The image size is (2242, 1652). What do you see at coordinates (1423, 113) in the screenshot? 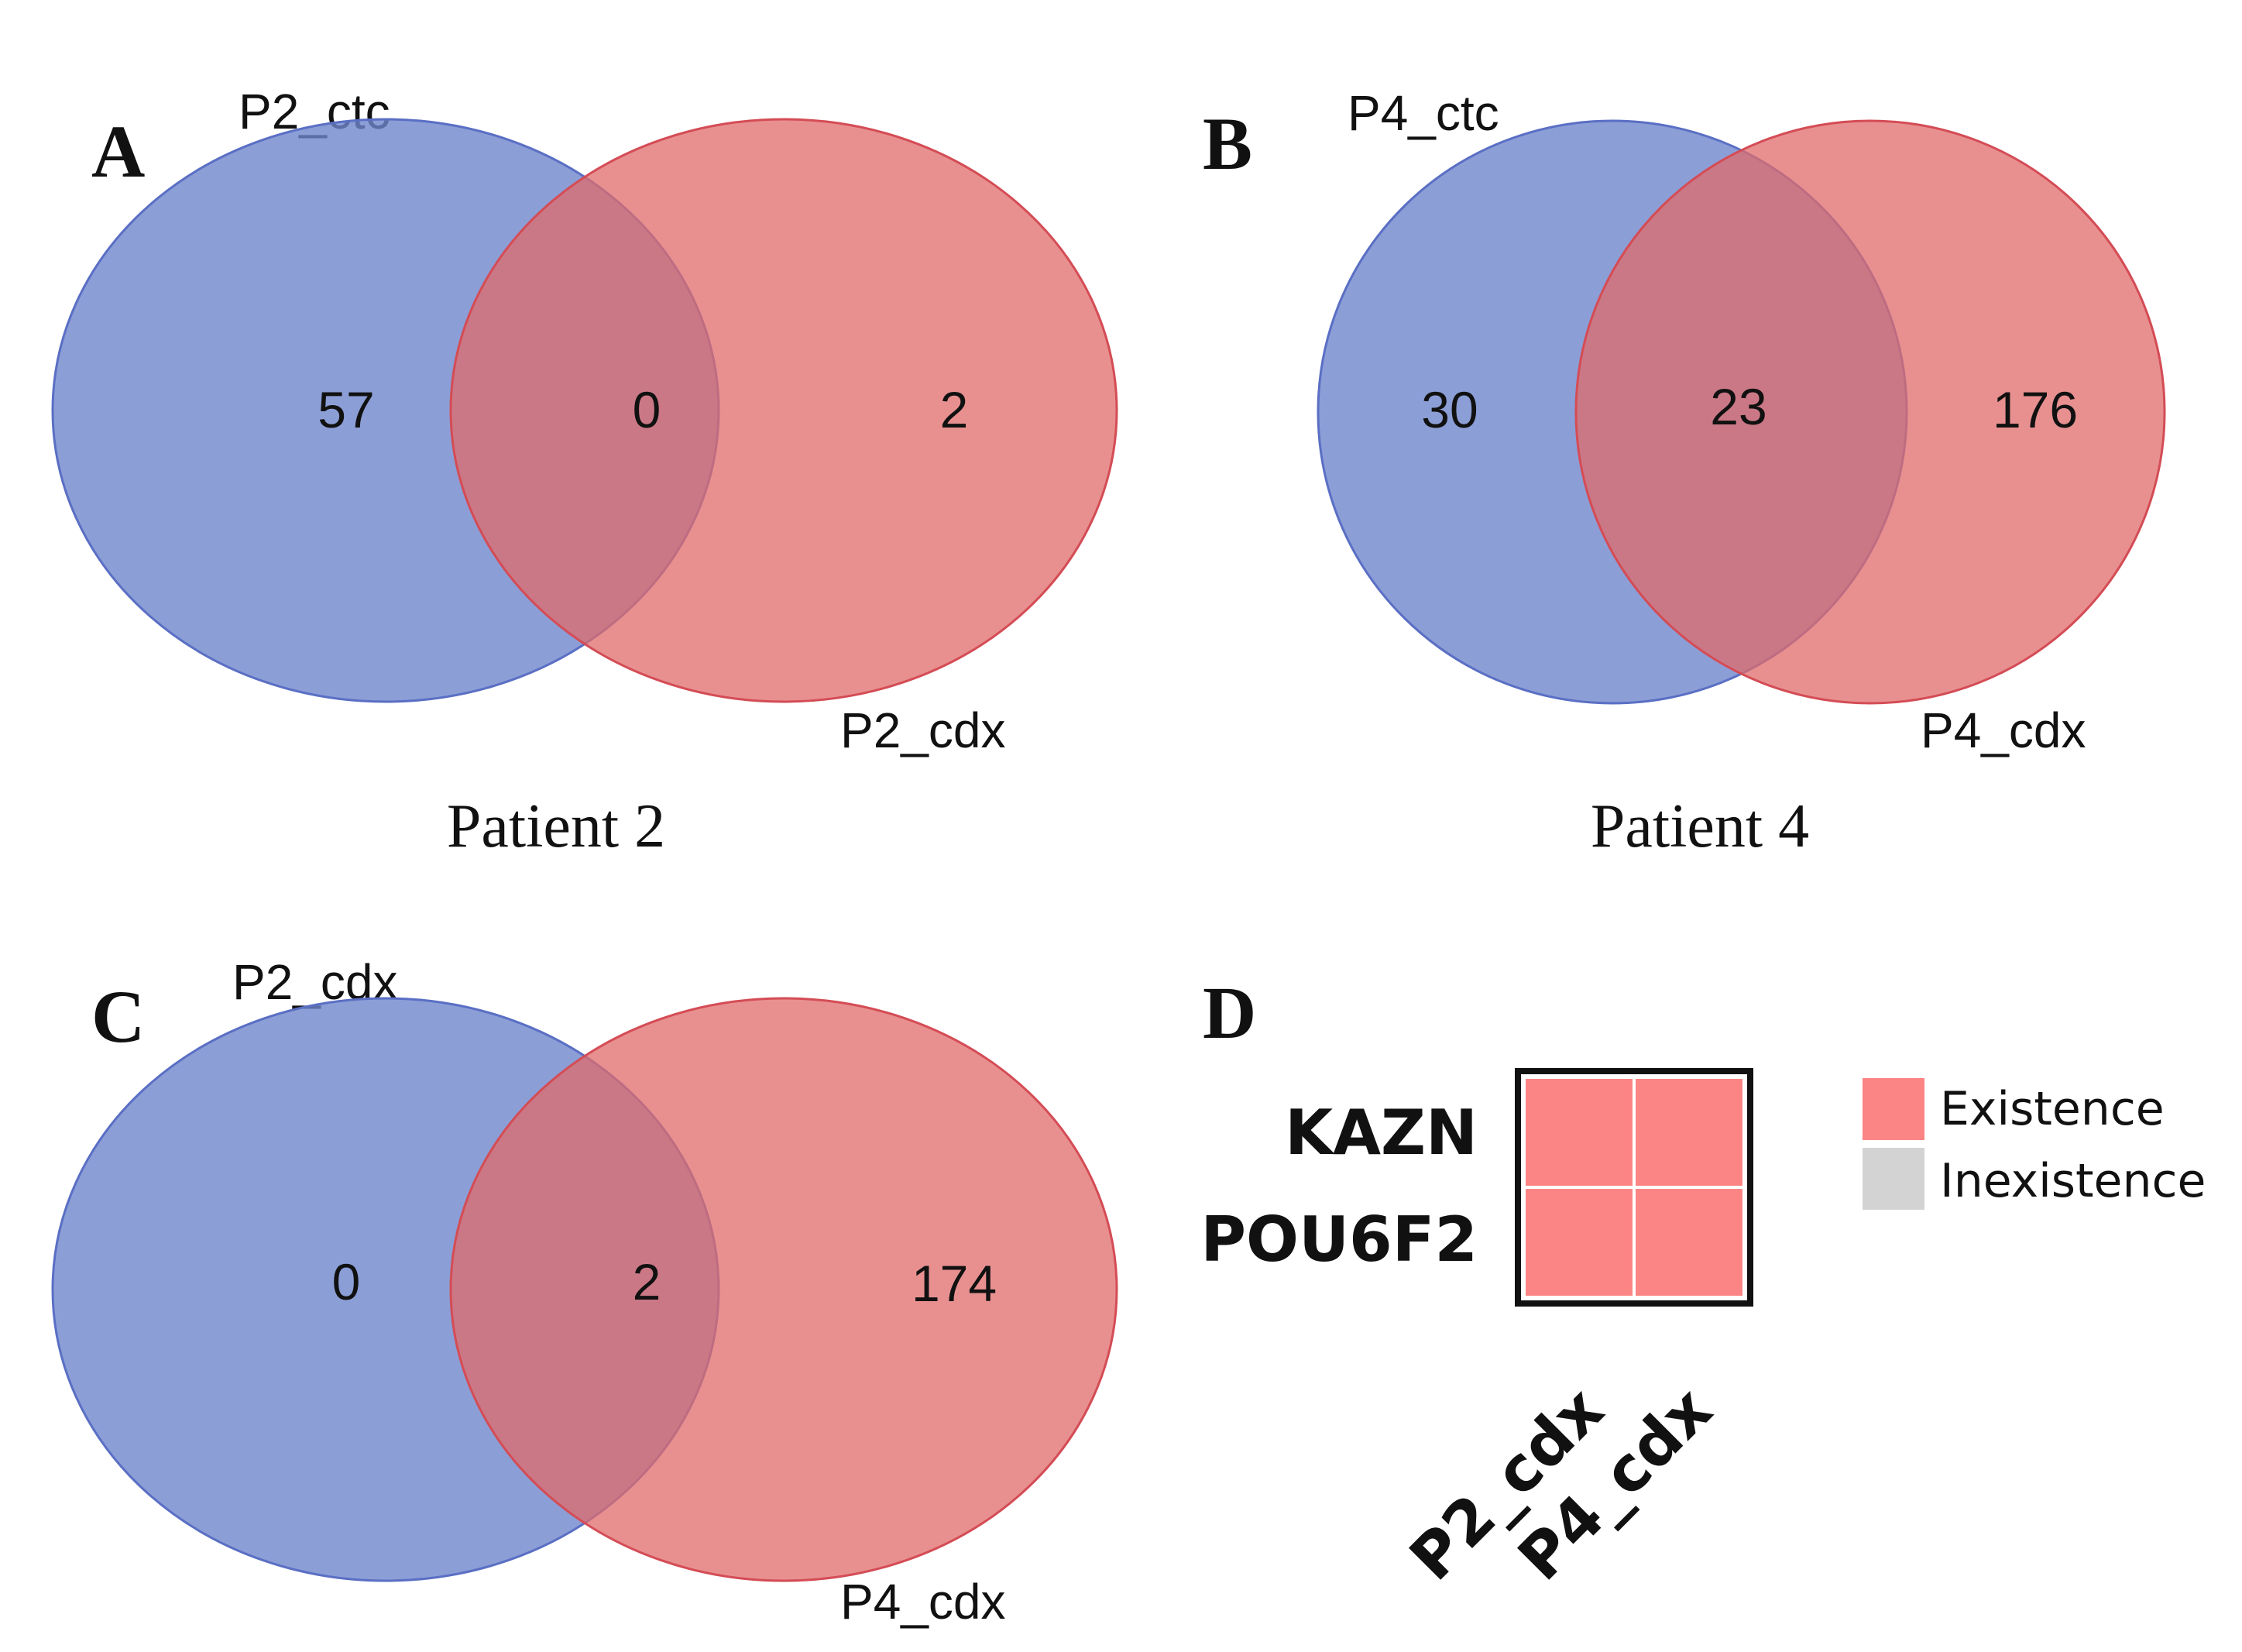
I see `venn-b-left-label: P4_ctc` at bounding box center [1423, 113].